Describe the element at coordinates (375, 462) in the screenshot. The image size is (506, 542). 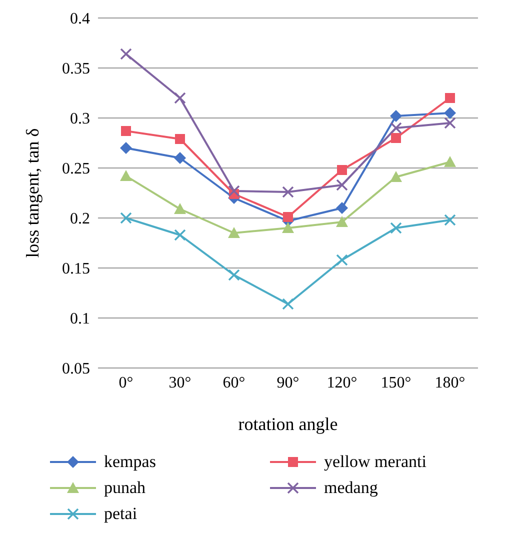
I see `legend-label: yellow meranti` at that location.